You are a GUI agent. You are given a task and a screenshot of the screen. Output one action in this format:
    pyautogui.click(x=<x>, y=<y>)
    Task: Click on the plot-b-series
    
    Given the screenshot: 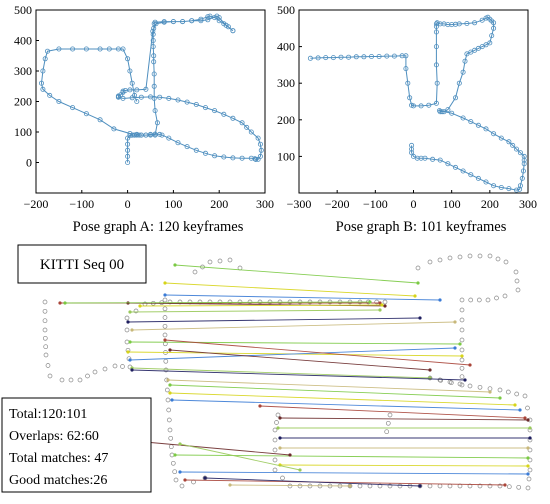 What is the action you would take?
    pyautogui.click(x=417, y=103)
    